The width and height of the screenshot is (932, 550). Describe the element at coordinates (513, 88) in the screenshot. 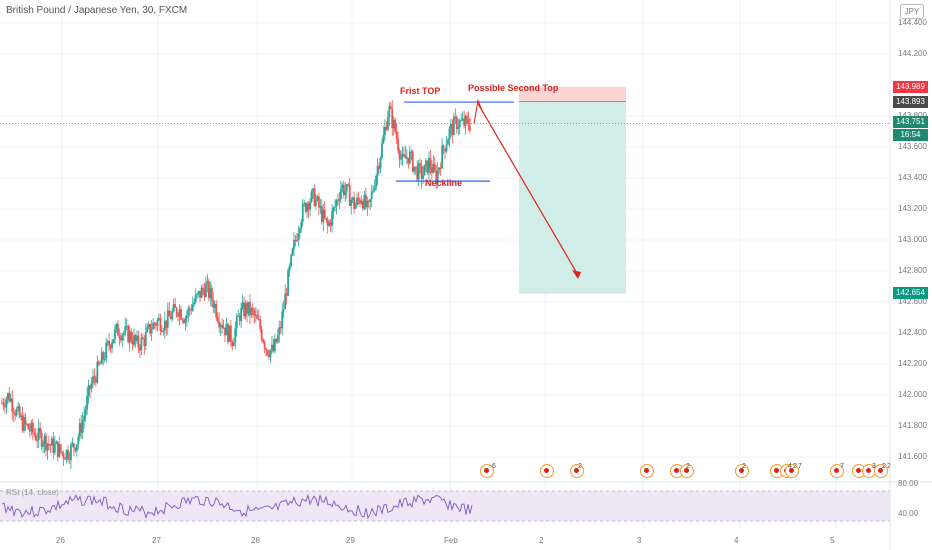

I see `second-top-label: Possible Second Top` at that location.